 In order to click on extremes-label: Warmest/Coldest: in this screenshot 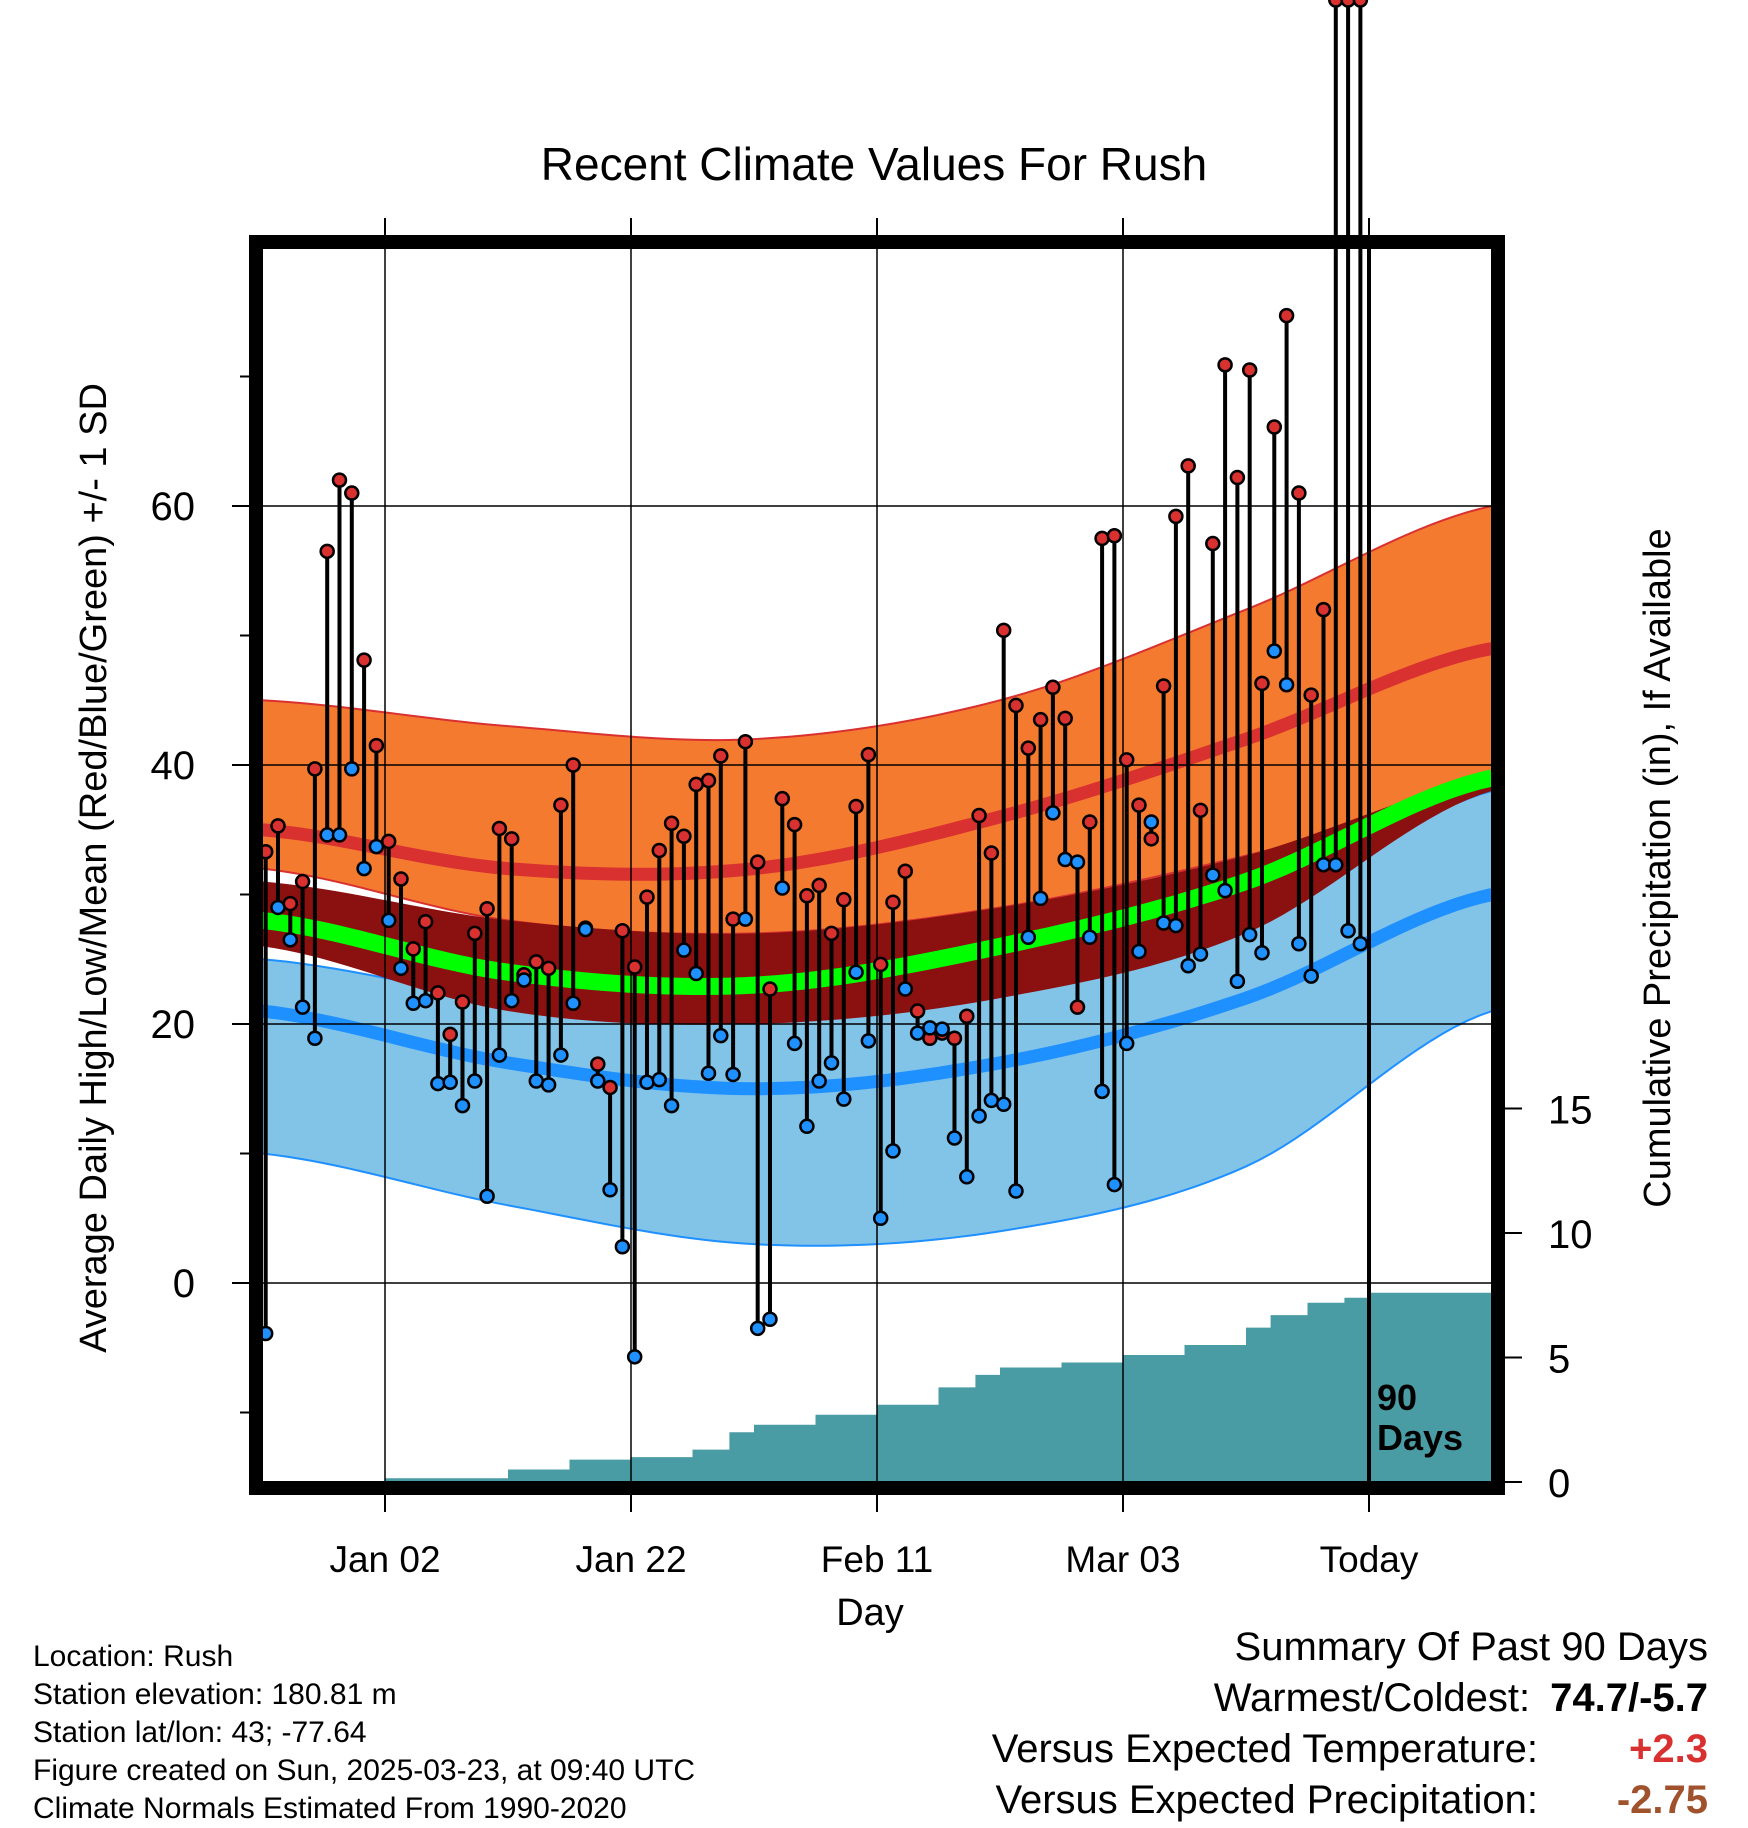, I will do `click(1372, 1698)`.